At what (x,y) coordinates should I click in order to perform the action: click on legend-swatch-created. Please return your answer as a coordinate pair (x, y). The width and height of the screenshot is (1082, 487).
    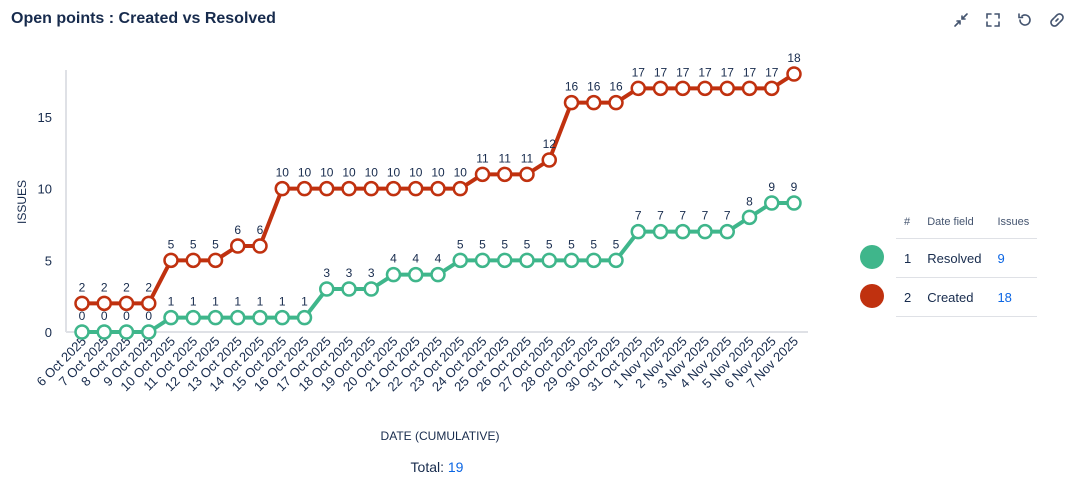
    Looking at the image, I should click on (872, 295).